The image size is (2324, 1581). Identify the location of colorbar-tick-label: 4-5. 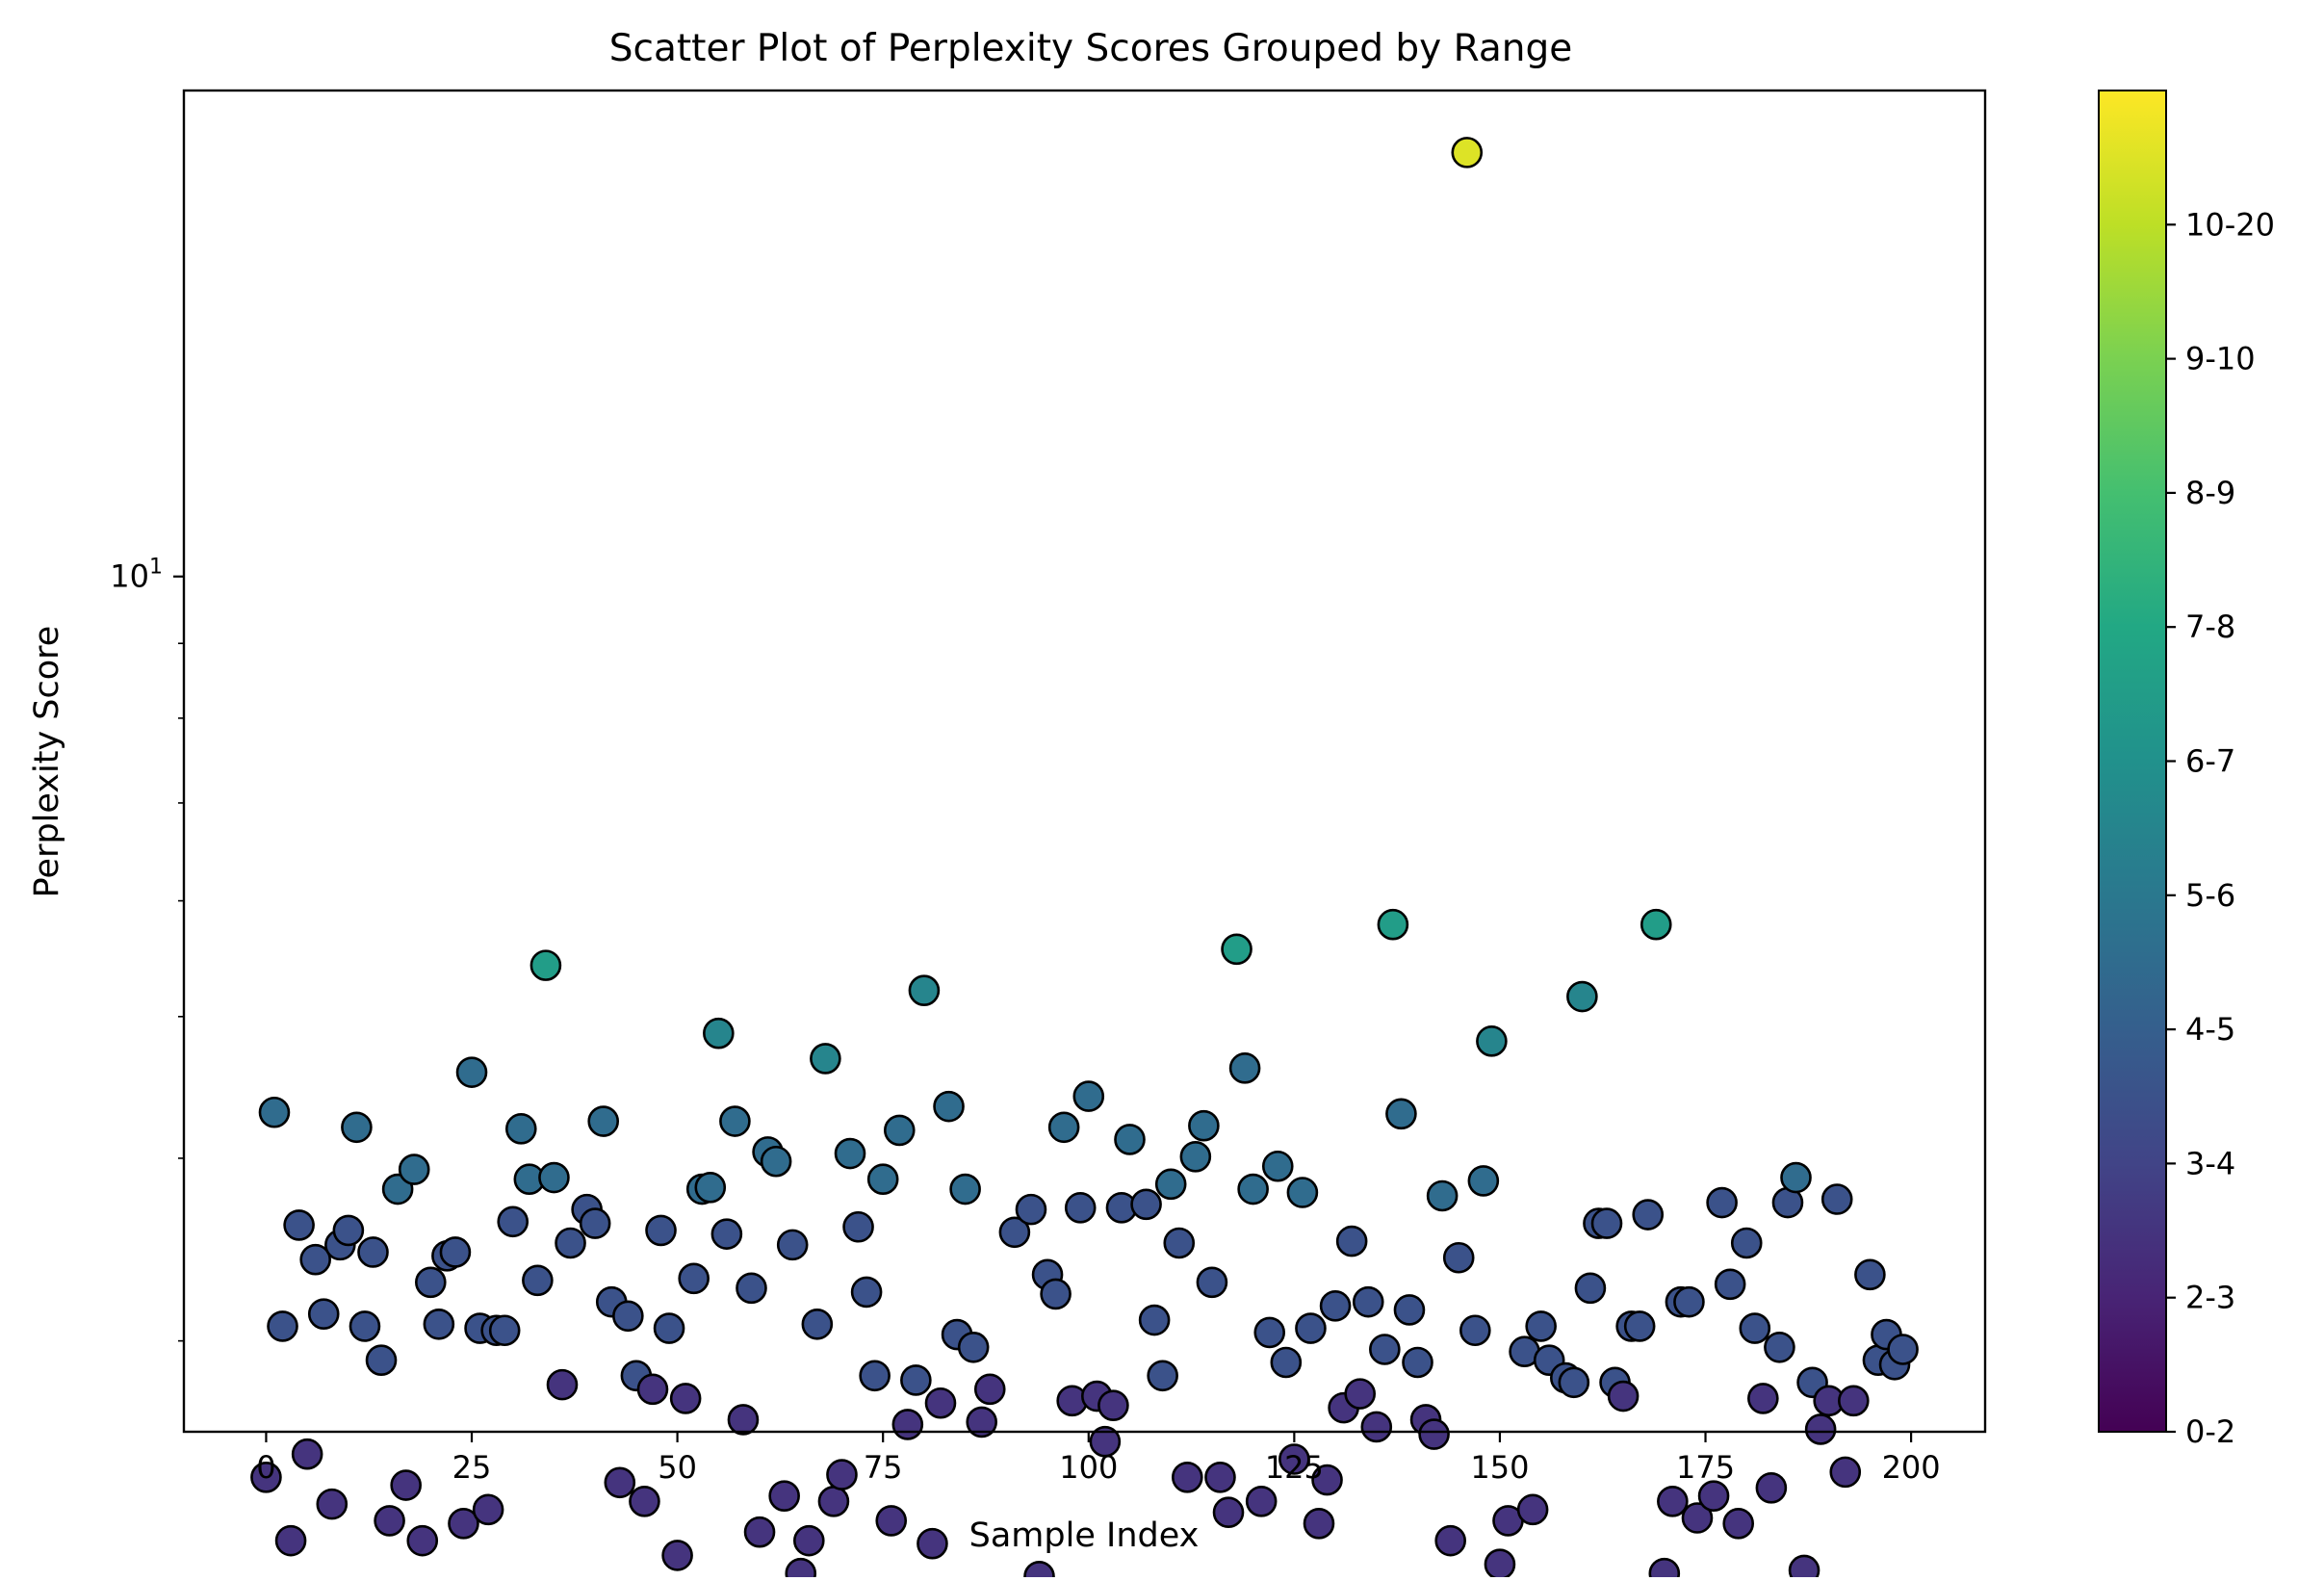
(2210, 1029).